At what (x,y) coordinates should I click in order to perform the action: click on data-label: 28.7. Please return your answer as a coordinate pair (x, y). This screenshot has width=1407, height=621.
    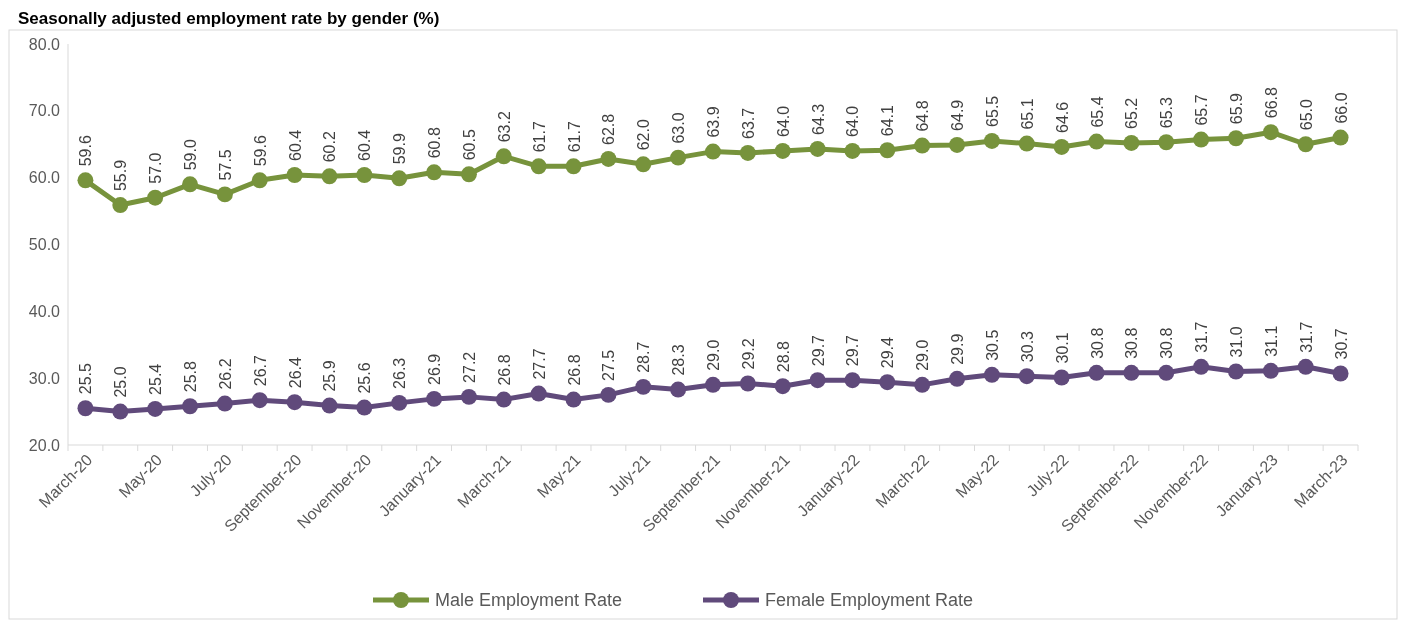
    Looking at the image, I should click on (644, 357).